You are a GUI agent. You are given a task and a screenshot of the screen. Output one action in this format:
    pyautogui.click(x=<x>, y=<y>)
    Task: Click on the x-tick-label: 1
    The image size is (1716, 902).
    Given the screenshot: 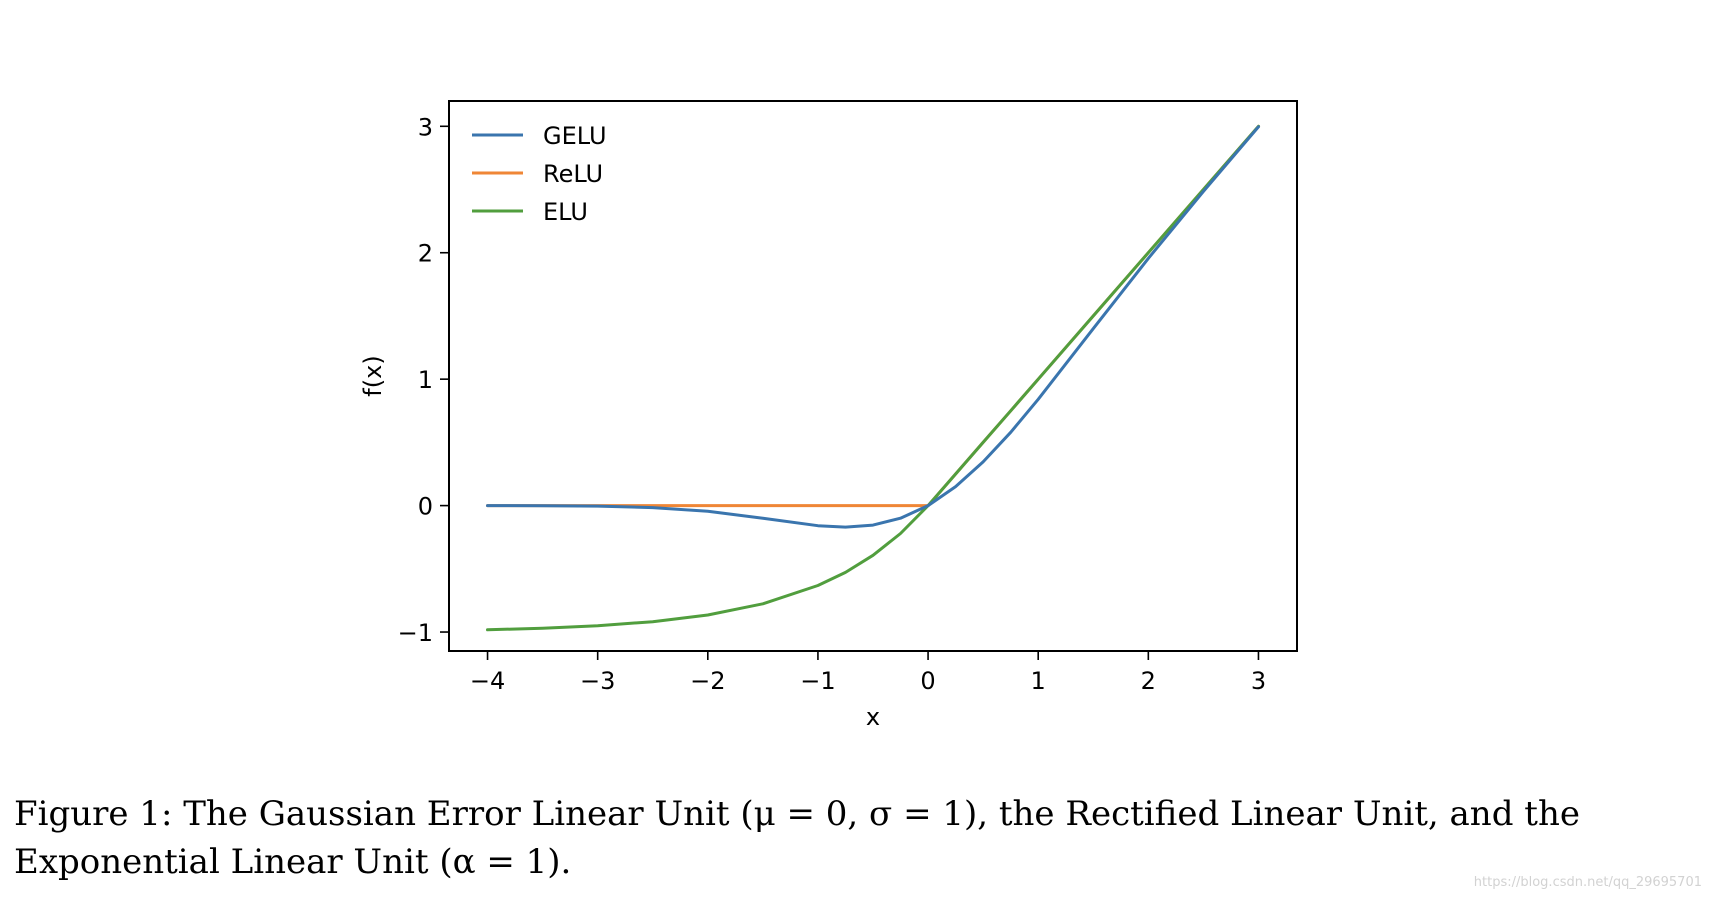 What is the action you would take?
    pyautogui.click(x=1038, y=681)
    